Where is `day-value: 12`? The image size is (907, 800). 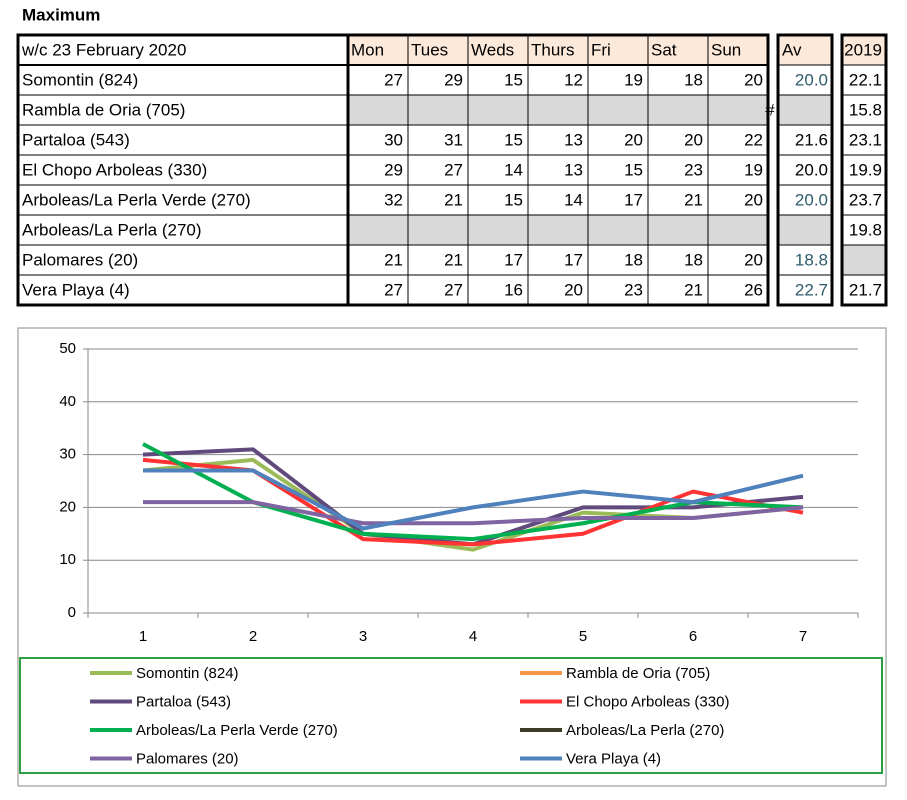 day-value: 12 is located at coordinates (573, 79).